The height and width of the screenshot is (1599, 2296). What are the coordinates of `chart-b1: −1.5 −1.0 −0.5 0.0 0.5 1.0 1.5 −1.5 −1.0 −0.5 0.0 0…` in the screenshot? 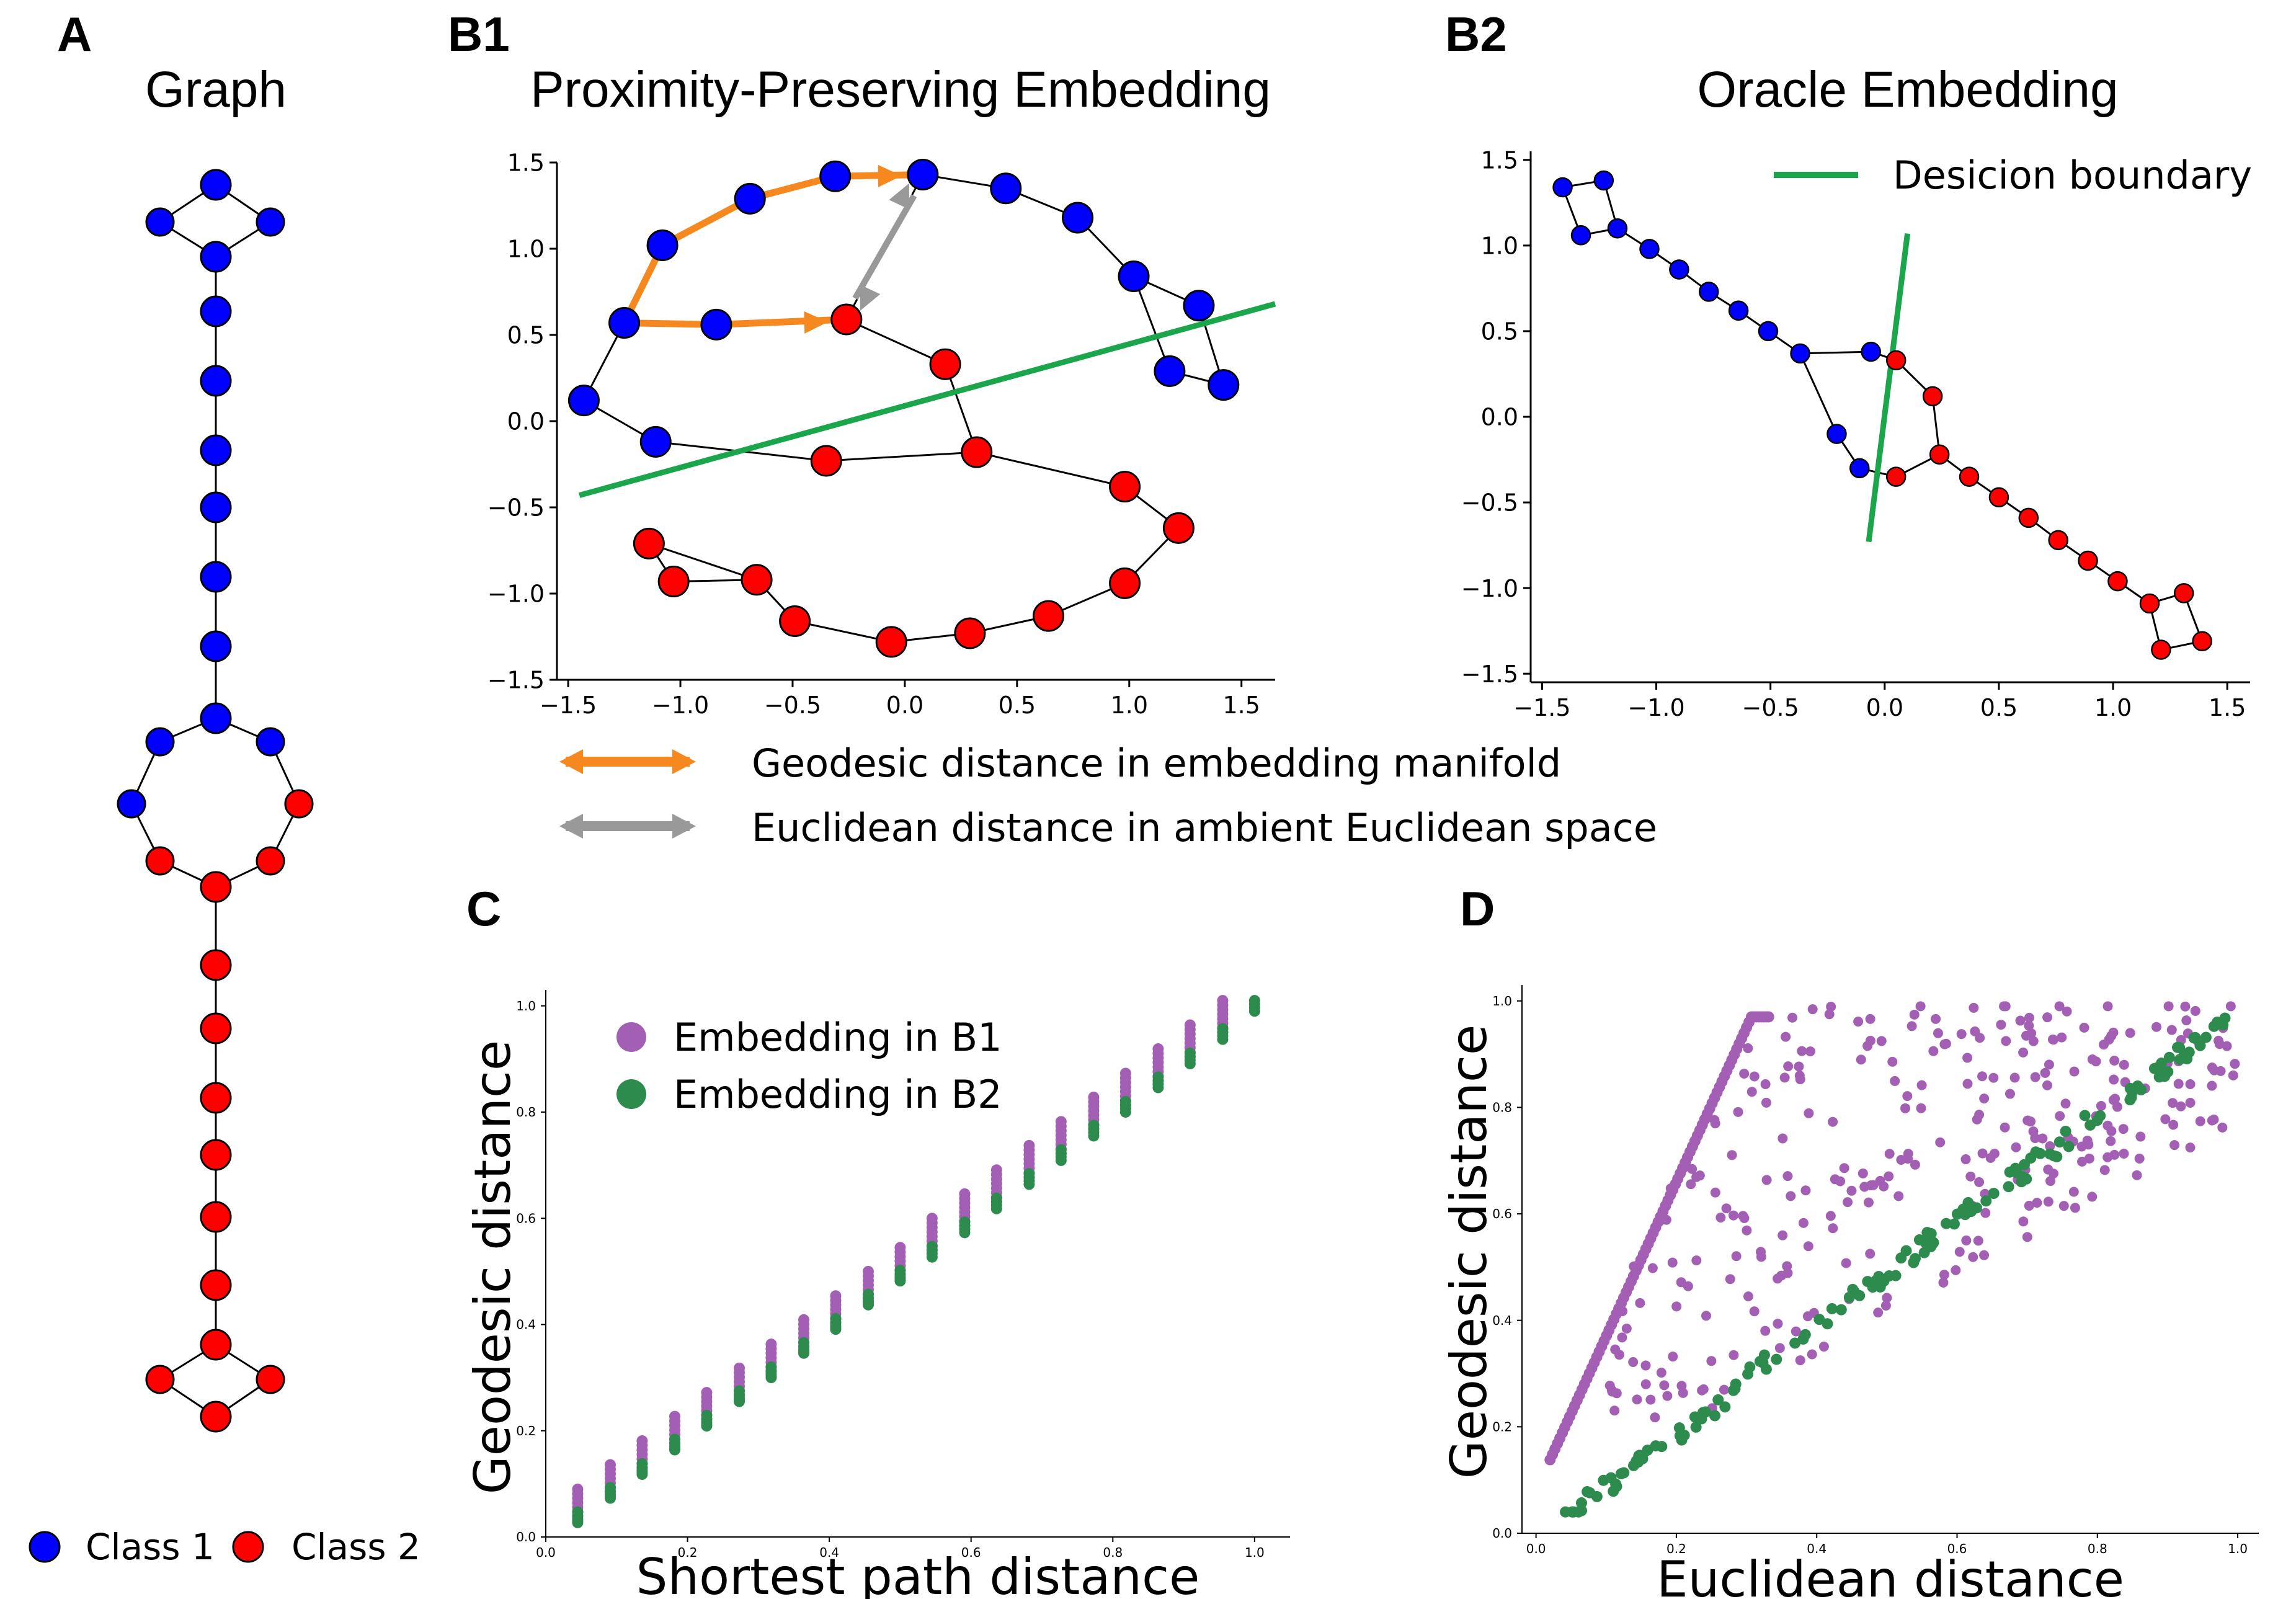 It's located at (881, 434).